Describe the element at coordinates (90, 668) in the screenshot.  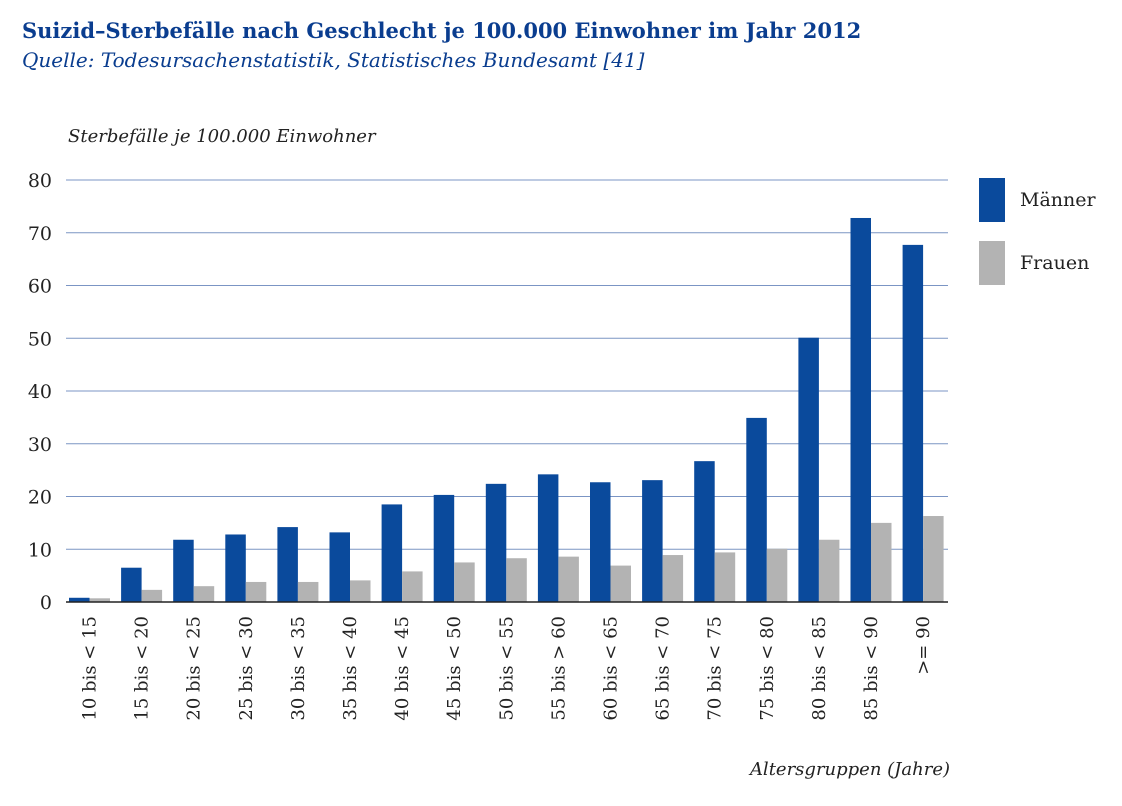
I see `x-tick-label: 10 bis < 15` at that location.